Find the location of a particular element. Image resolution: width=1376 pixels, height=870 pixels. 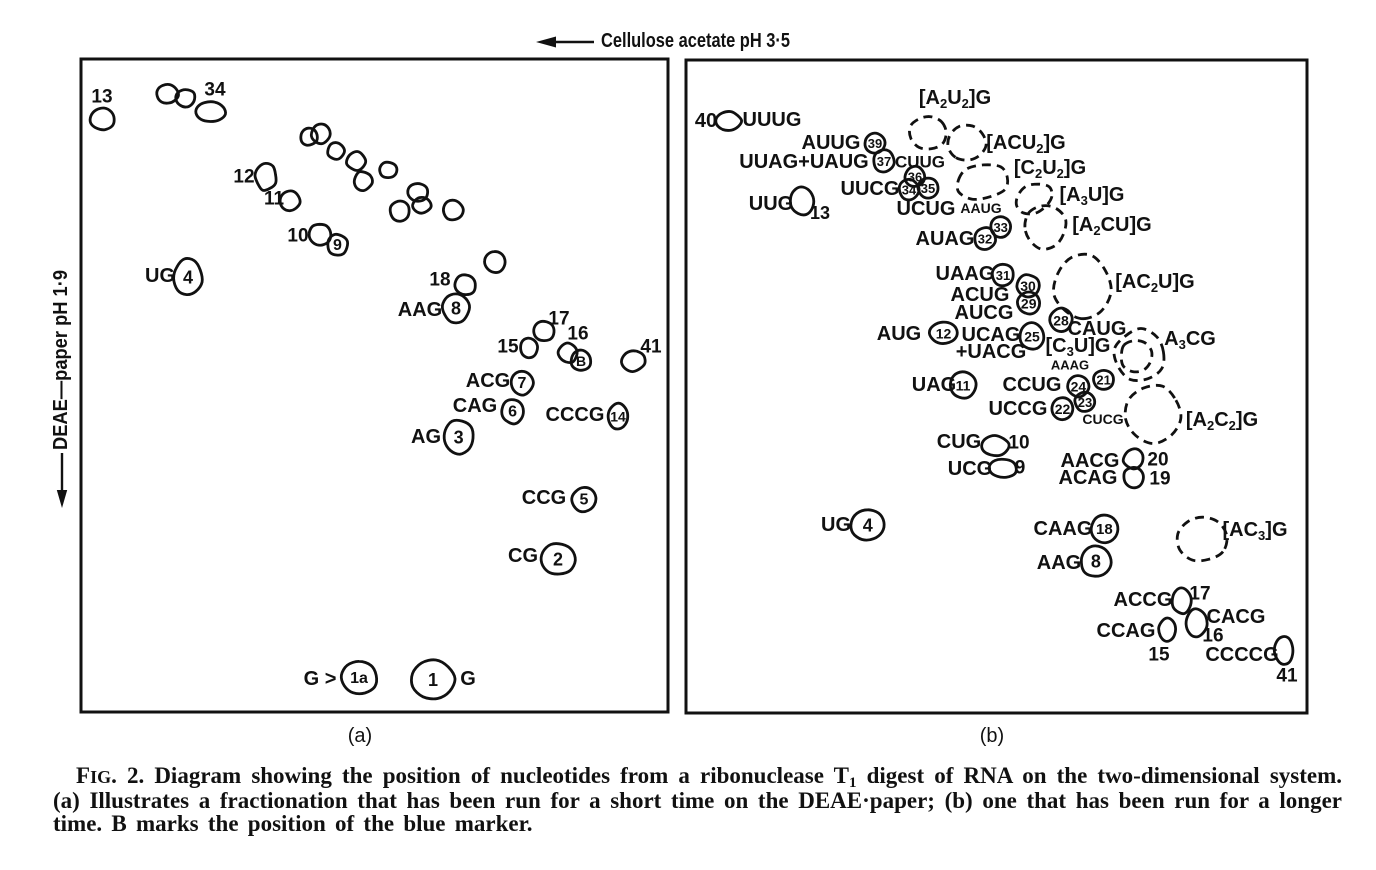

svg-text: [AC3]G is located at coordinates (1255, 531).